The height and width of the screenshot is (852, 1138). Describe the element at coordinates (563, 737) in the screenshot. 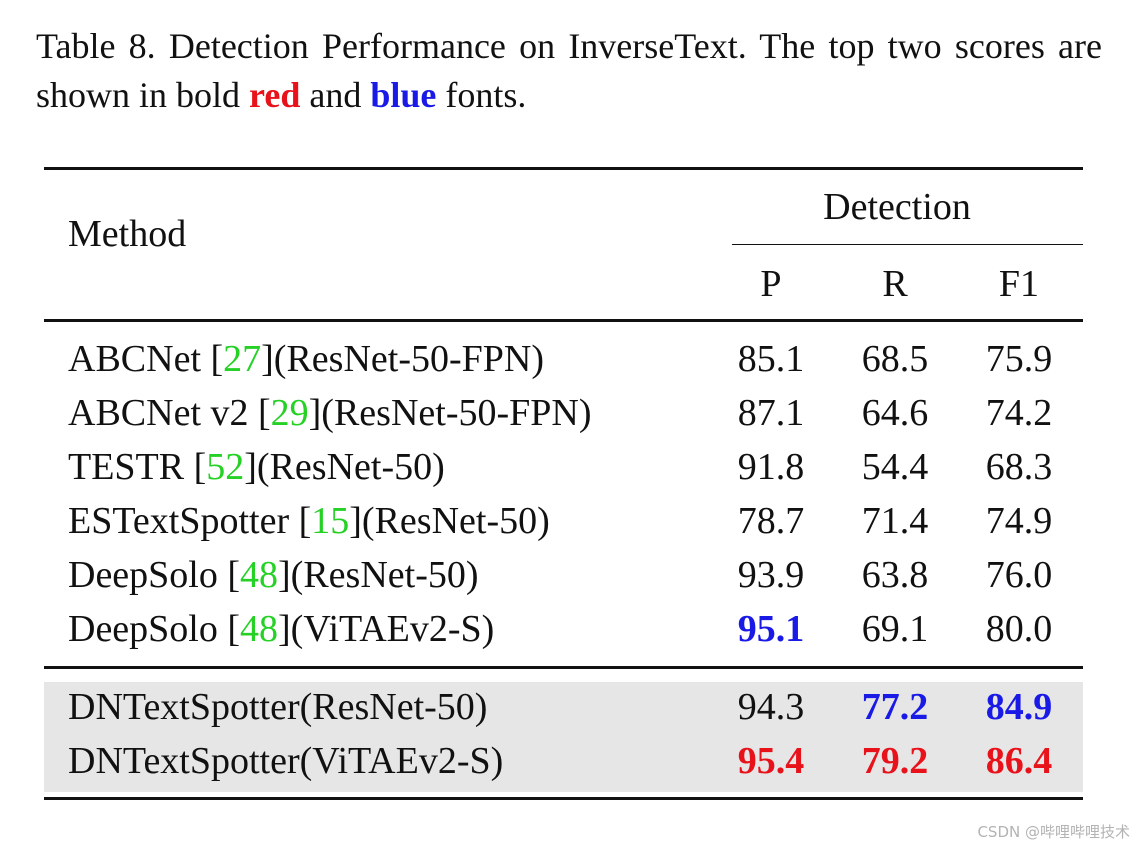

I see `ours-shading` at that location.